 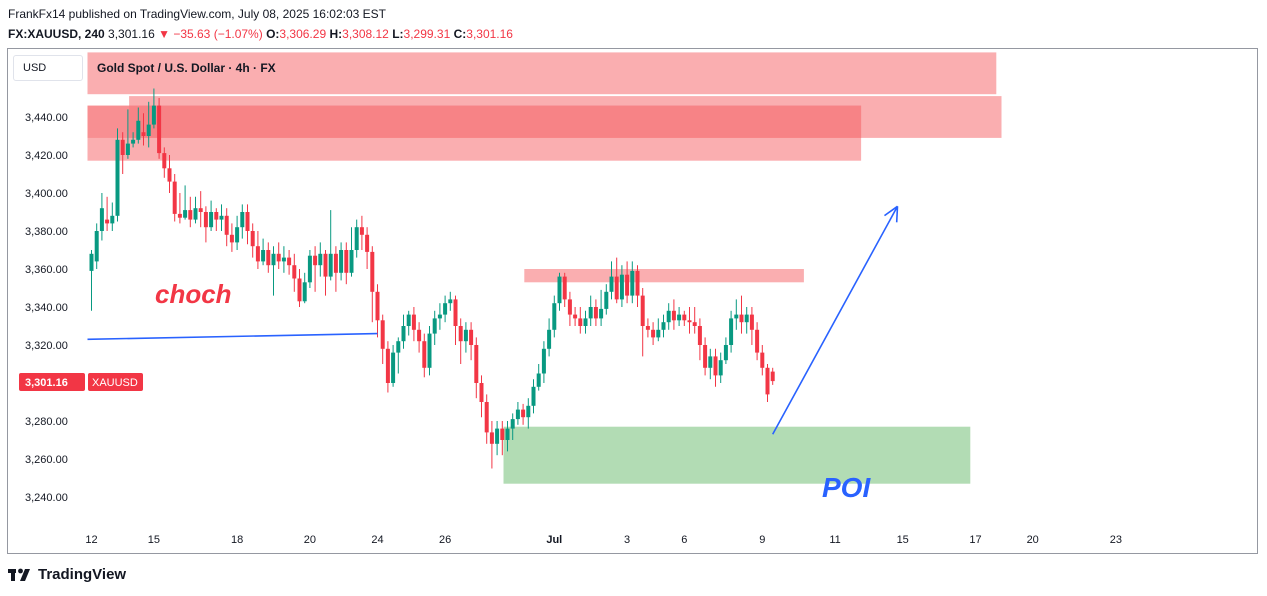 I want to click on x-tick-label: 12, so click(x=91, y=540).